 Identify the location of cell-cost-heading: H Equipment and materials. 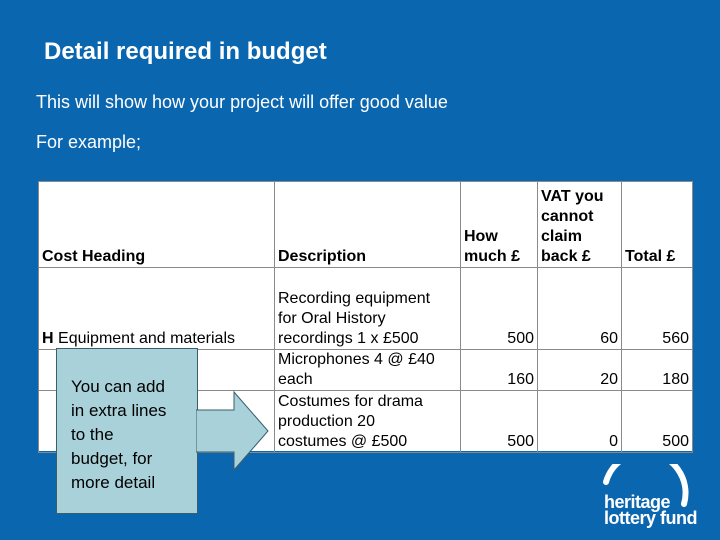
(156, 308).